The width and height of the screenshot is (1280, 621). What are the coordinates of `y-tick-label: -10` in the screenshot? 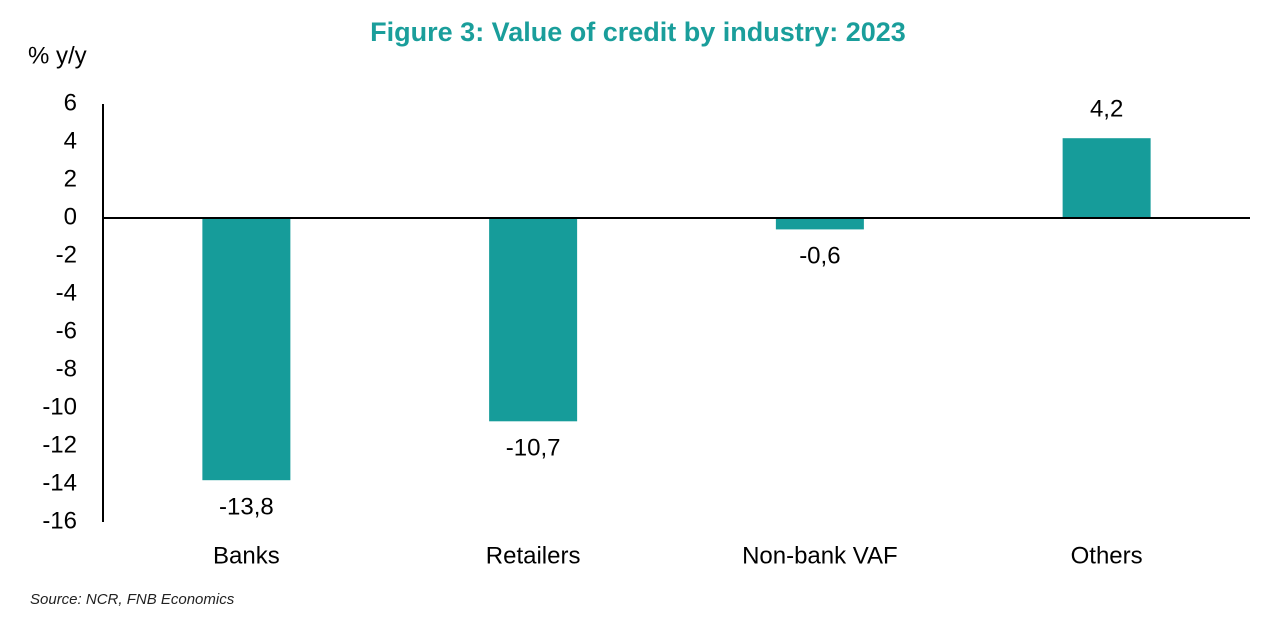 It's located at (59, 406).